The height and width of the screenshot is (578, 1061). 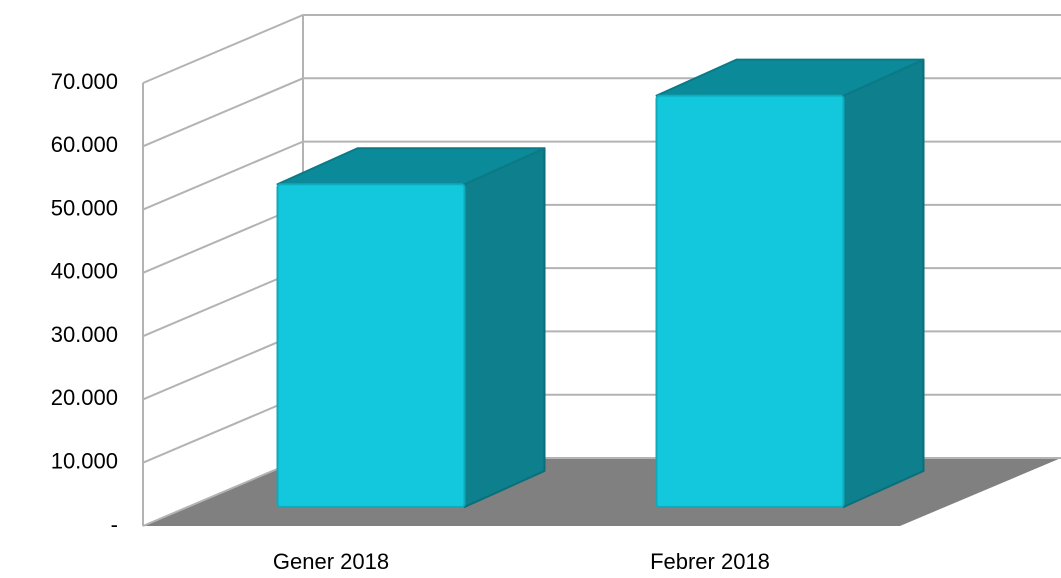 I want to click on y-tick-label: 70.000, so click(x=84, y=81).